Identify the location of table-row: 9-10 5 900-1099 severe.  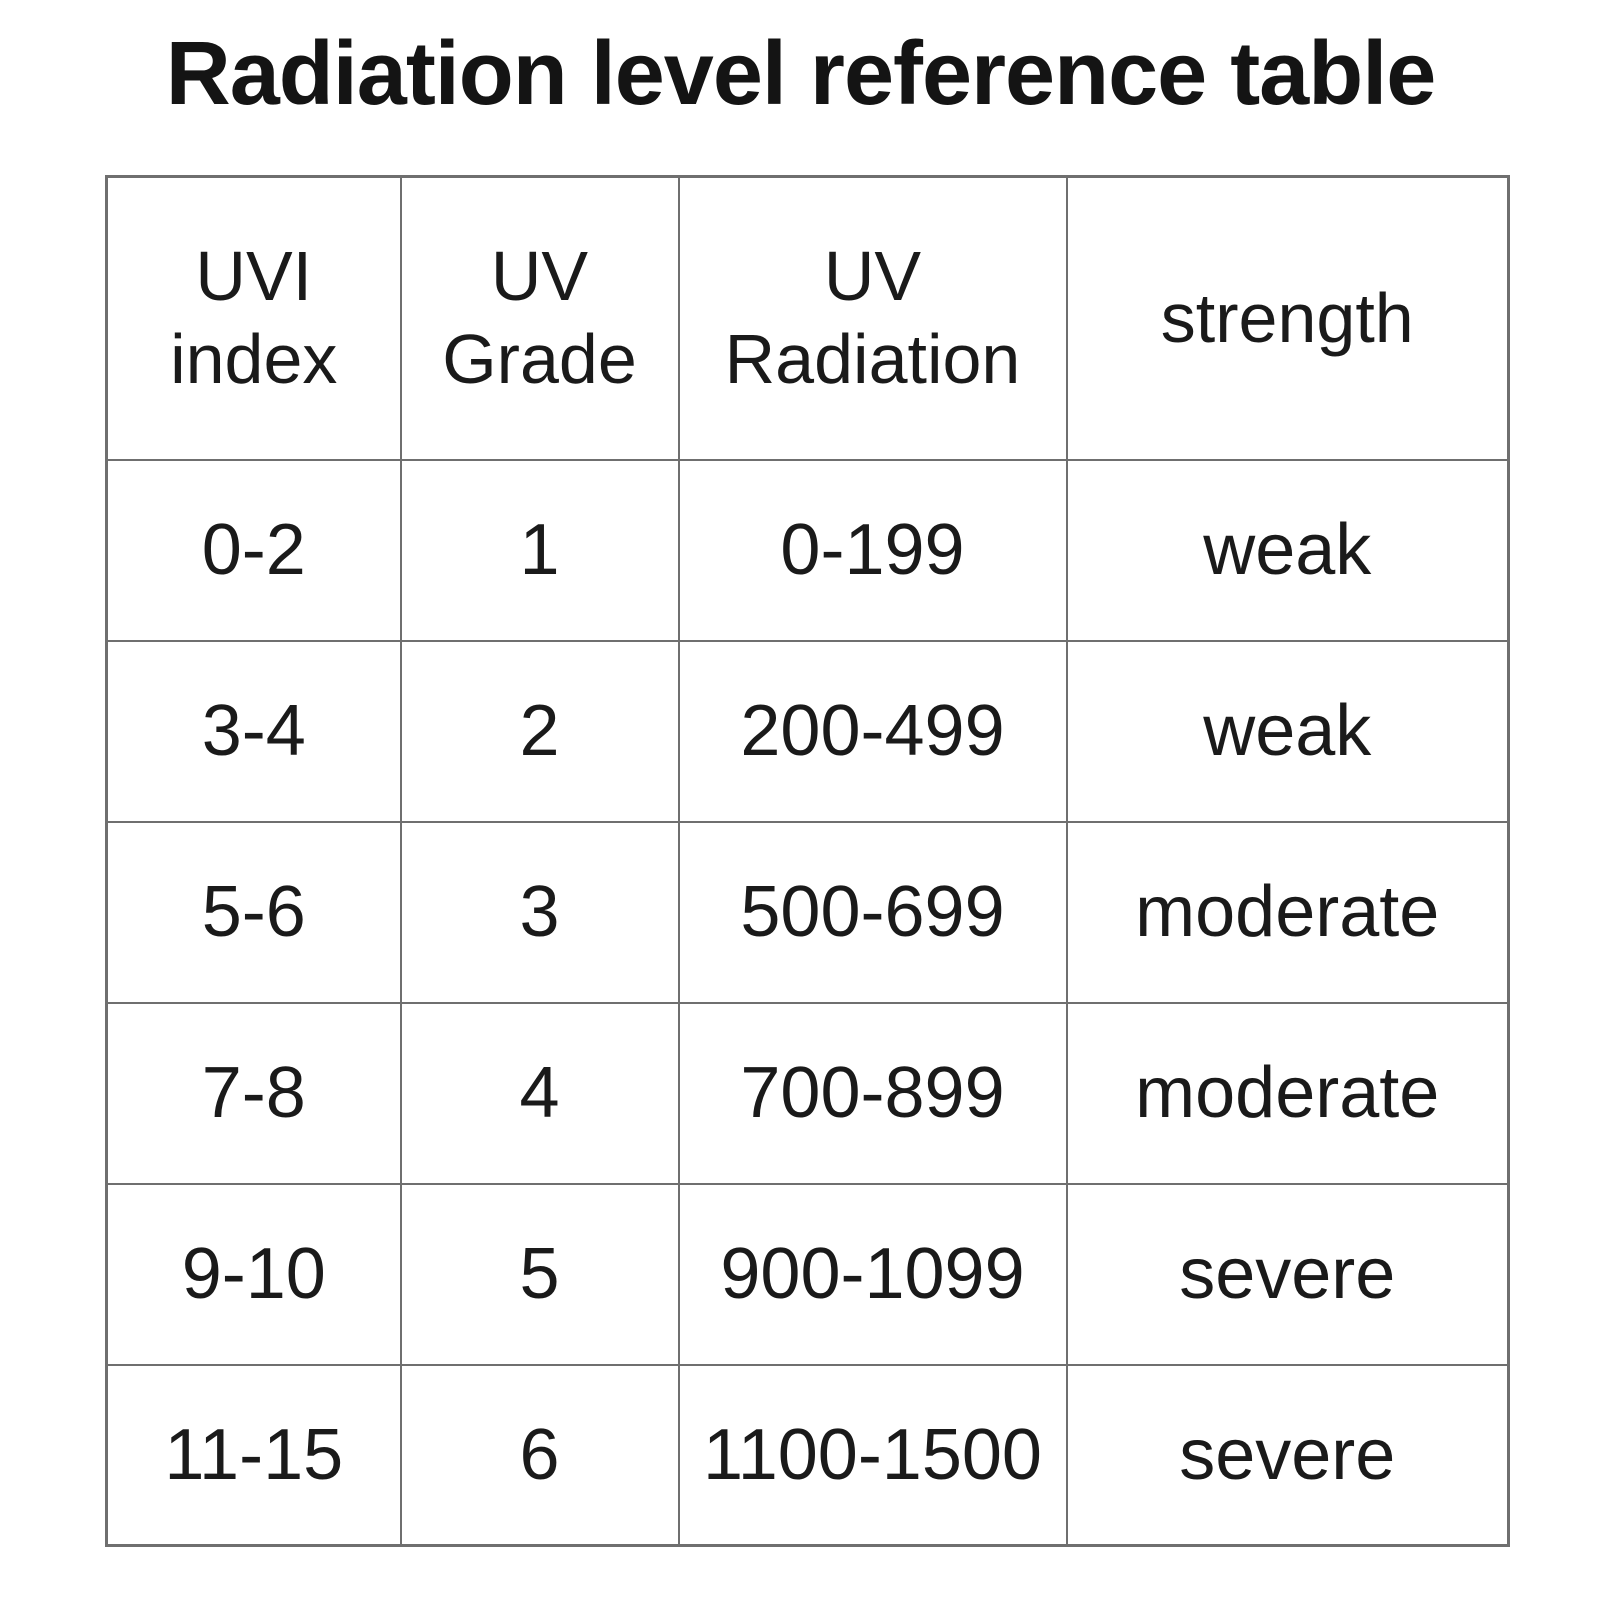
(807, 1274).